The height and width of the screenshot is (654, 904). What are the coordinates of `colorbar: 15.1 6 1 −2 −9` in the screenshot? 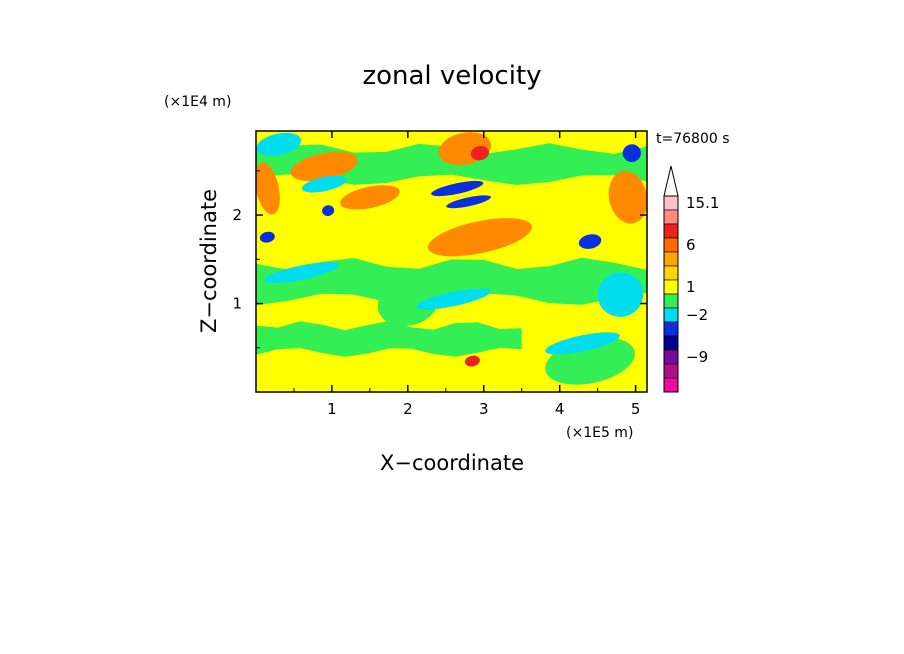 It's located at (691, 279).